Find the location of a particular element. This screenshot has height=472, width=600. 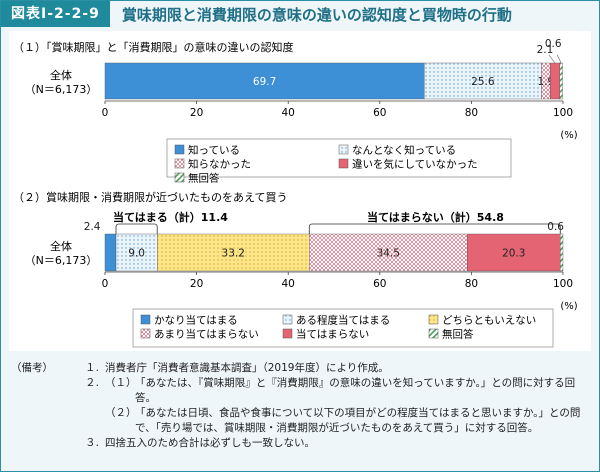

chart1-axis: 0 20 40 60 80 100 is located at coordinates (337, 109).